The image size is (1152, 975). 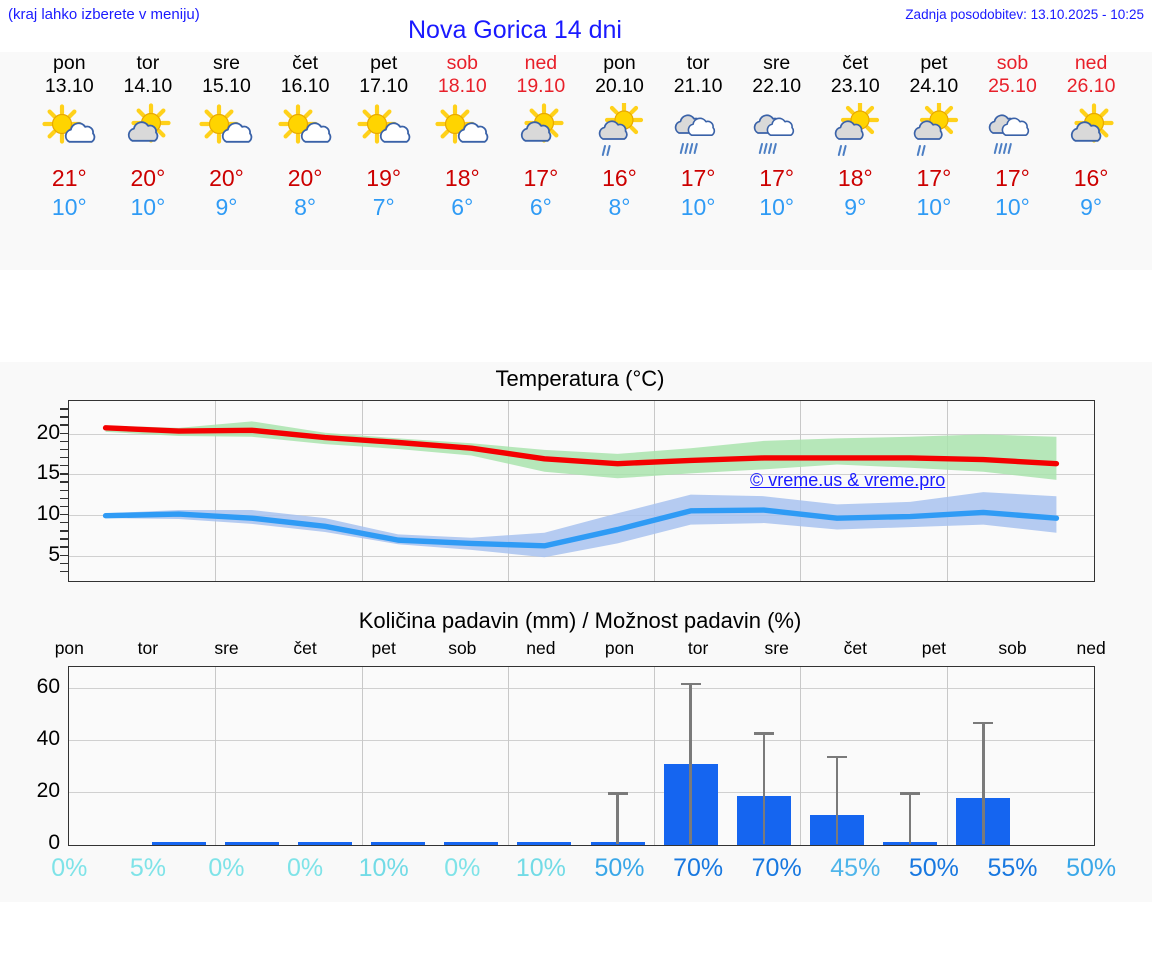 I want to click on min-temperature-value: 8°, so click(x=305, y=207).